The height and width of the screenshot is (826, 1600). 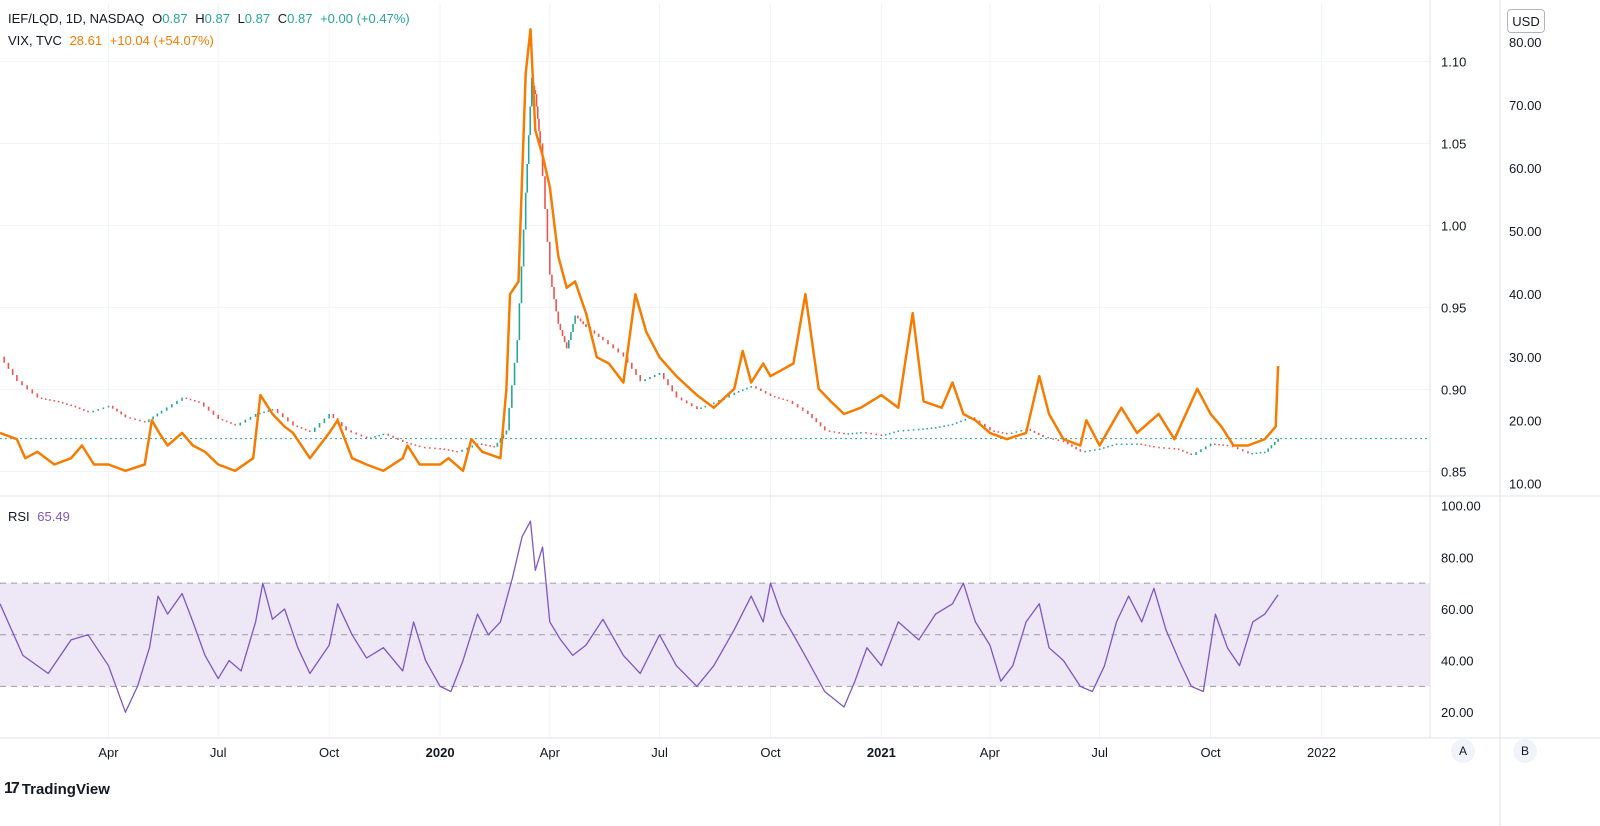 What do you see at coordinates (1453, 307) in the screenshot?
I see `ief-tick-label: 0.95` at bounding box center [1453, 307].